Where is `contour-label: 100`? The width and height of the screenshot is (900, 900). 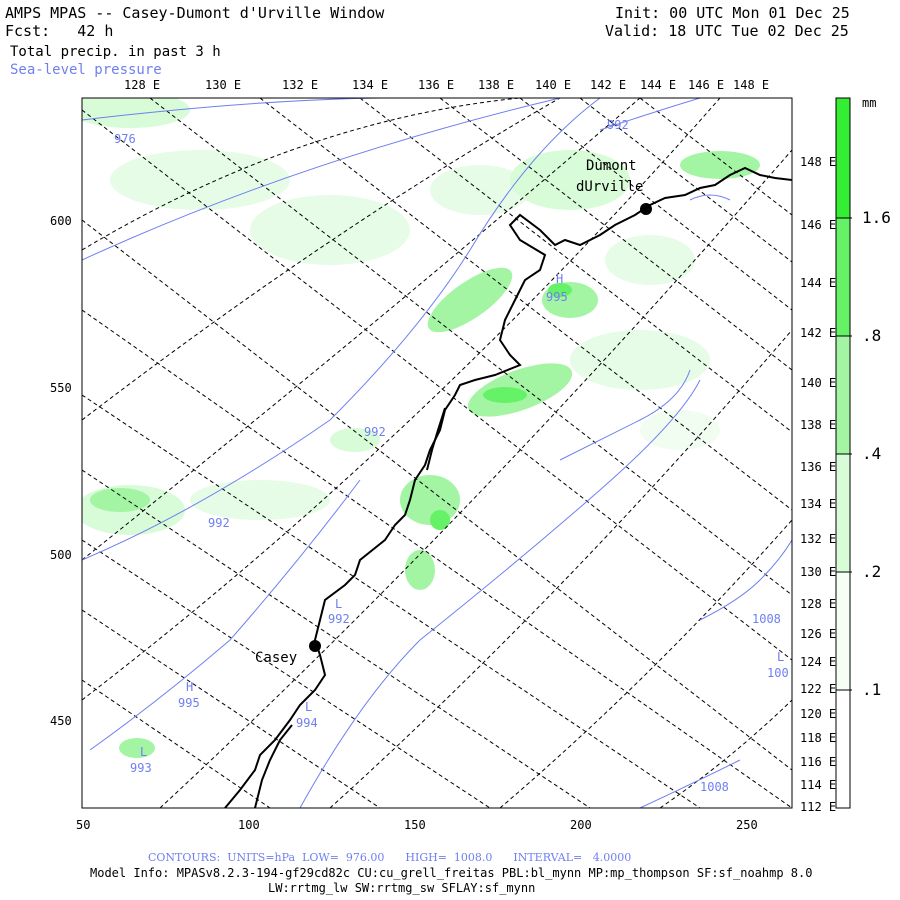
contour-label: 100 is located at coordinates (778, 673).